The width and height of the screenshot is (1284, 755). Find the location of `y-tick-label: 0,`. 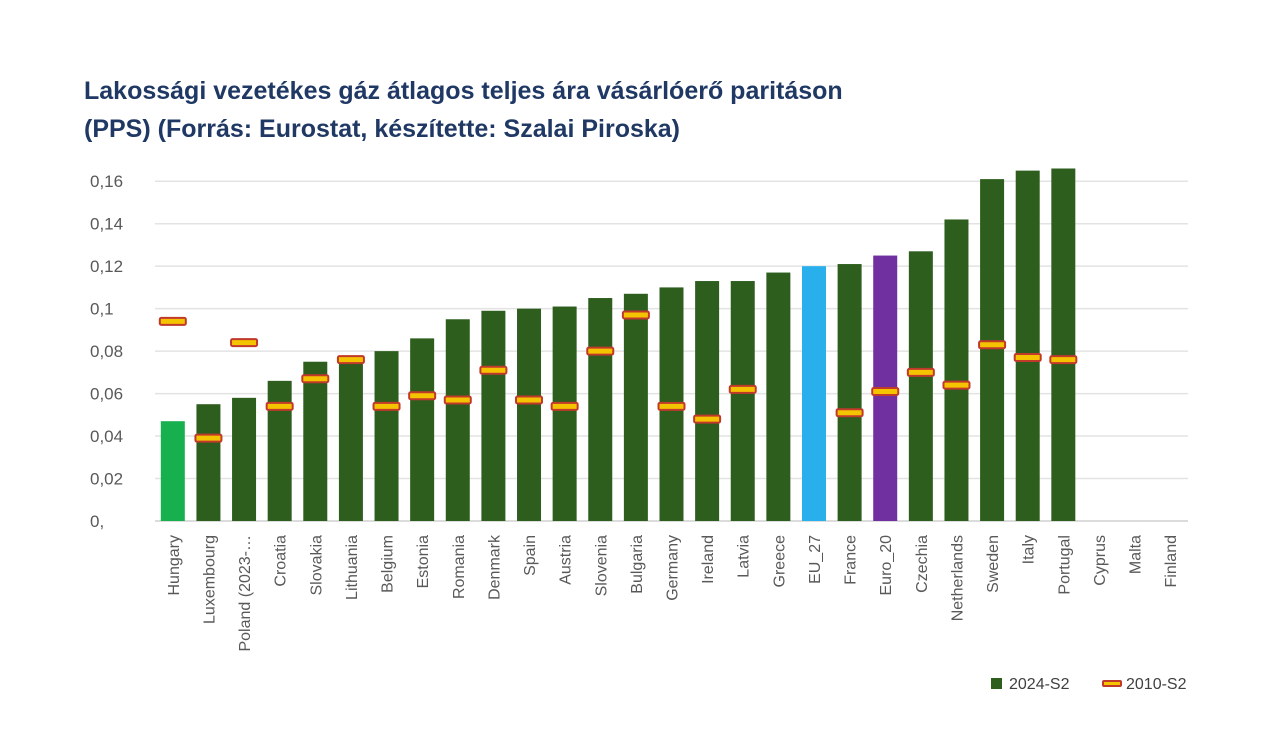

y-tick-label: 0, is located at coordinates (97, 521).